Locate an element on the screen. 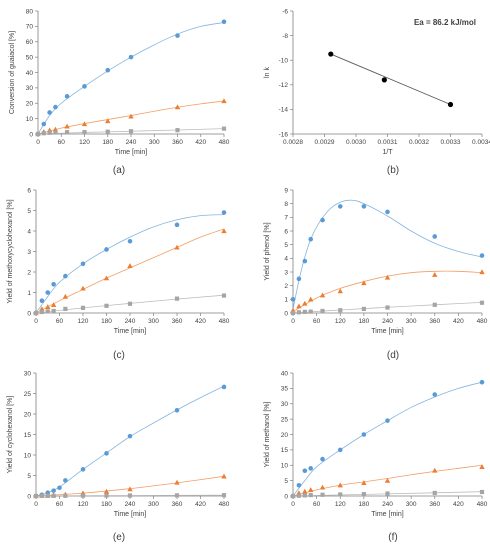 The width and height of the screenshot is (490, 550). y-tick-label: -12 is located at coordinates (284, 85).